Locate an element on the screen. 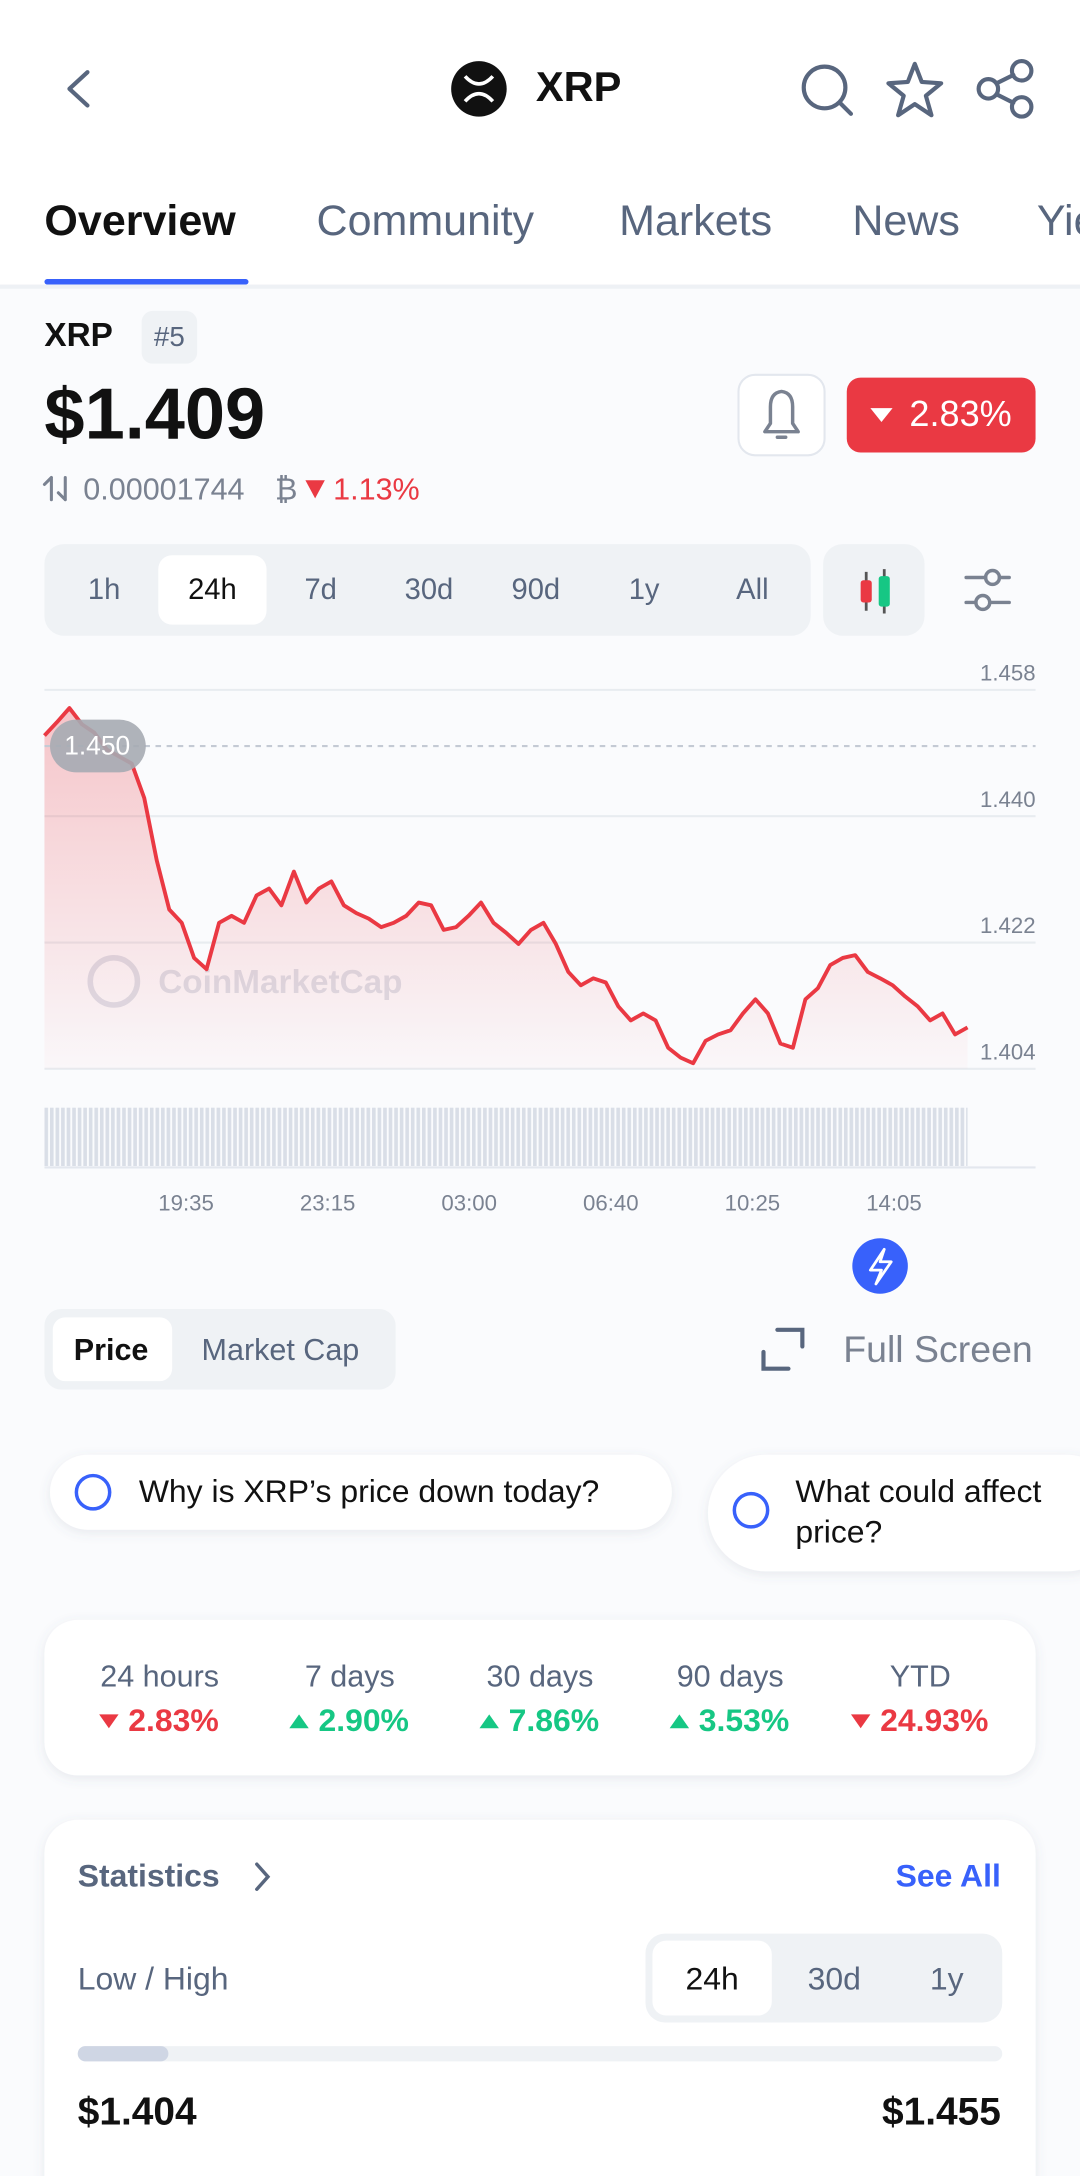  range-option: 7d is located at coordinates (320, 590).